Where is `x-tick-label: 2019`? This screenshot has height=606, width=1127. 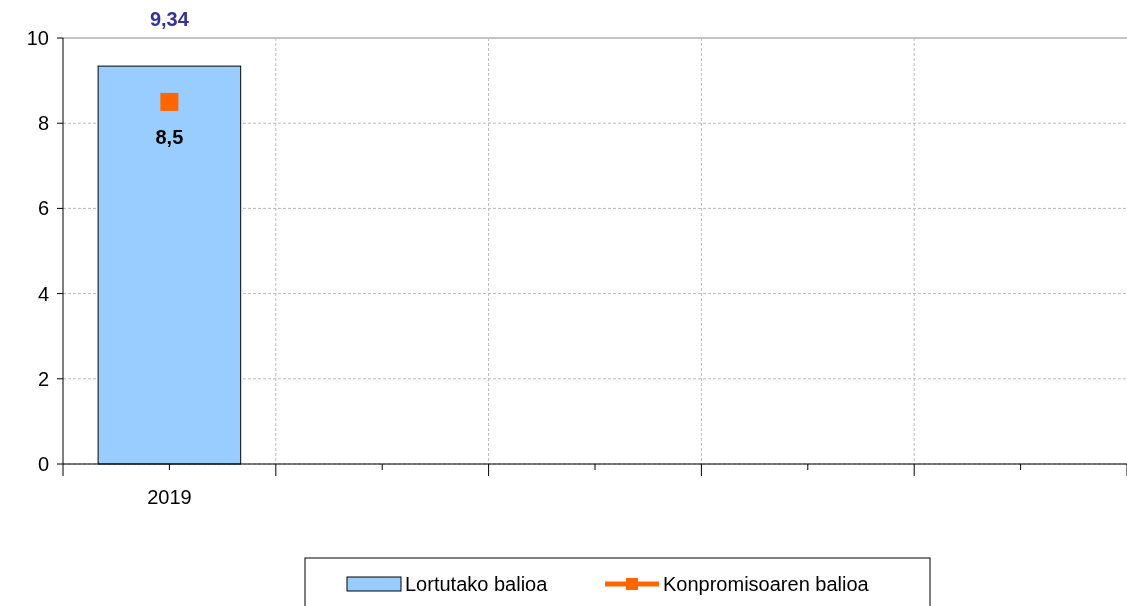
x-tick-label: 2019 is located at coordinates (169, 497).